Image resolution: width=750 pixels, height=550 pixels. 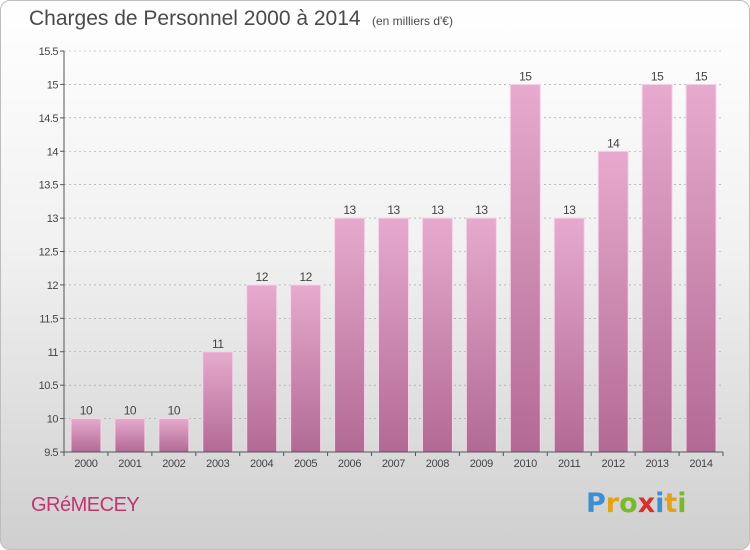 I want to click on x-tick-label: 2001, so click(x=129, y=464).